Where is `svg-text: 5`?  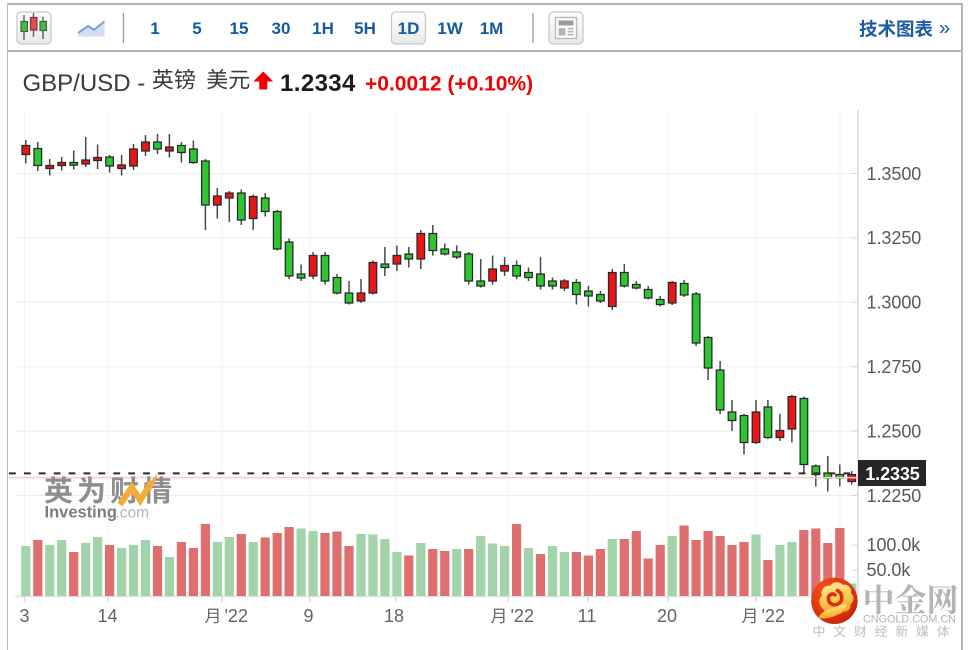 svg-text: 5 is located at coordinates (196, 28).